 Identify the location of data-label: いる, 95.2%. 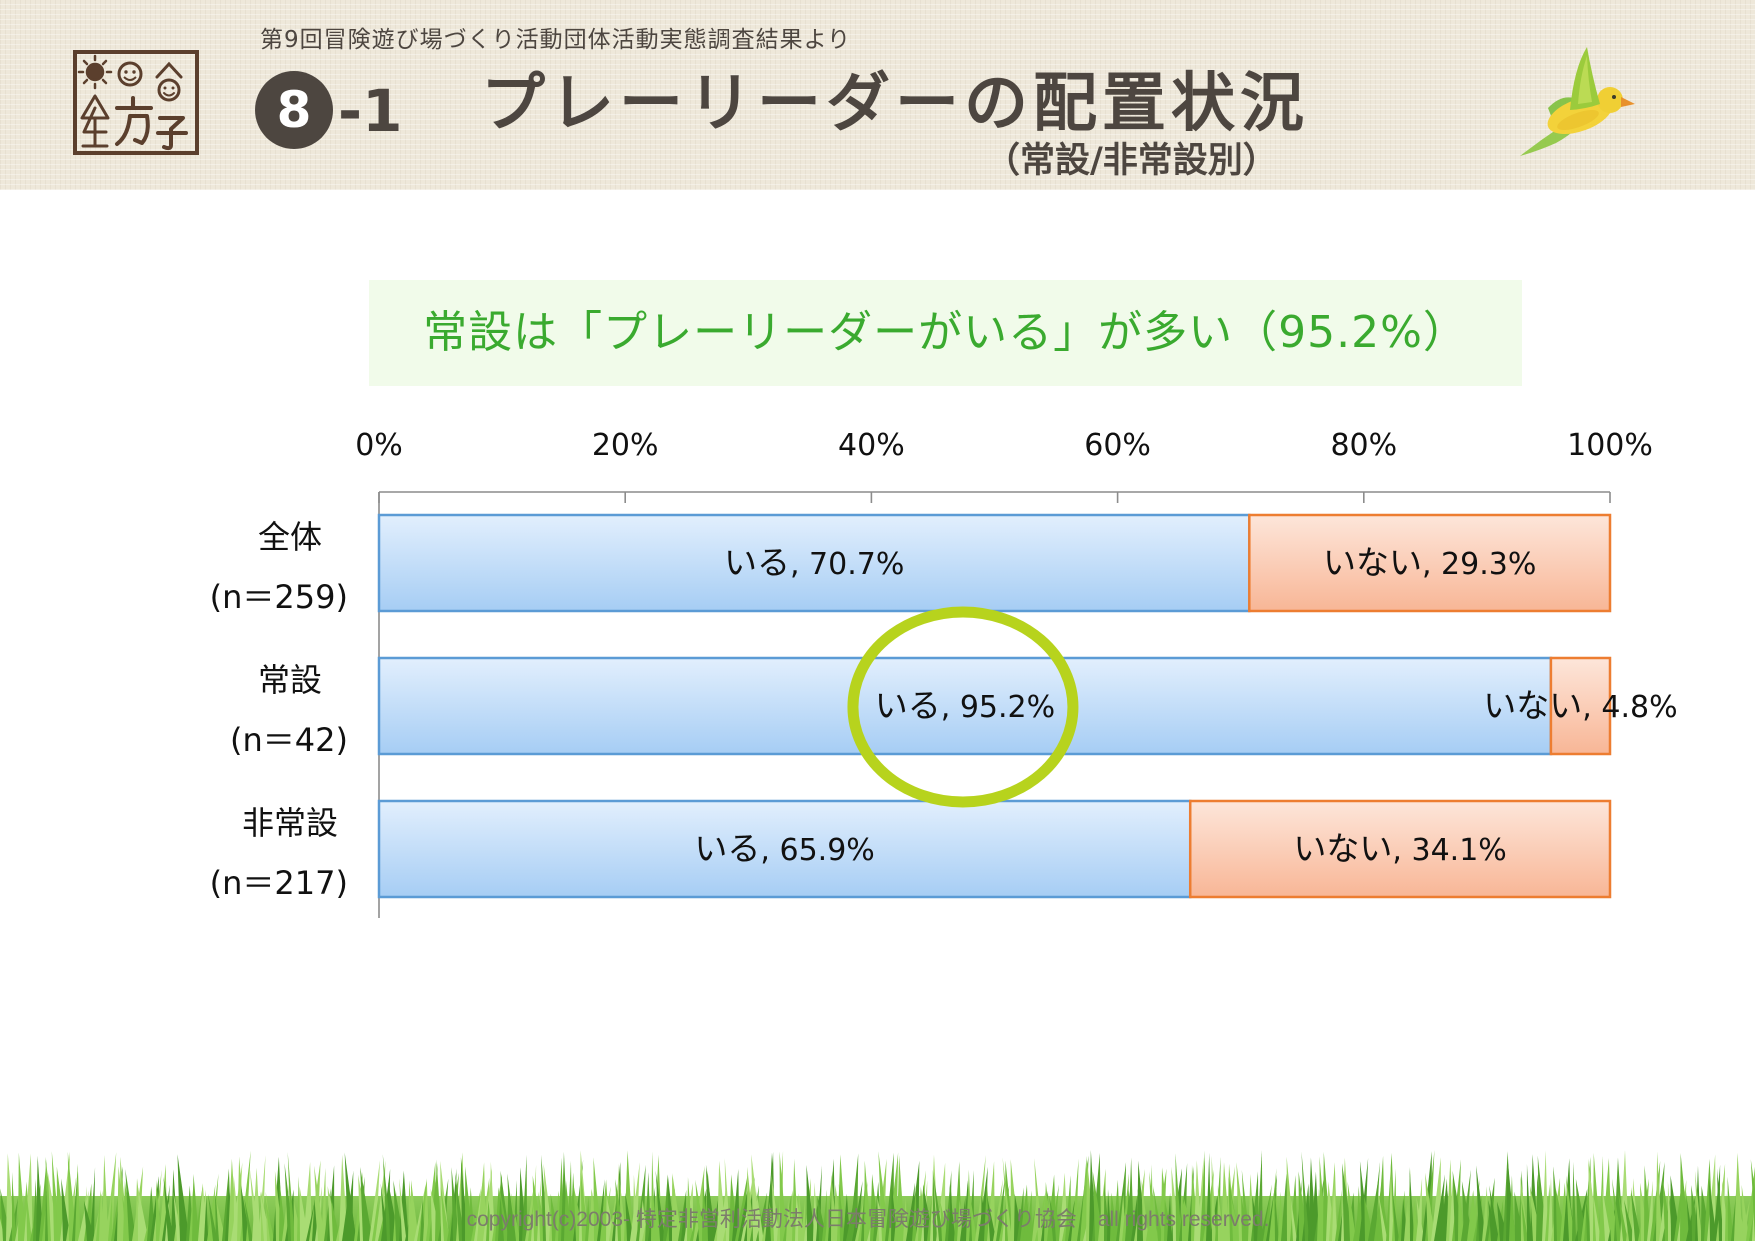
(965, 705).